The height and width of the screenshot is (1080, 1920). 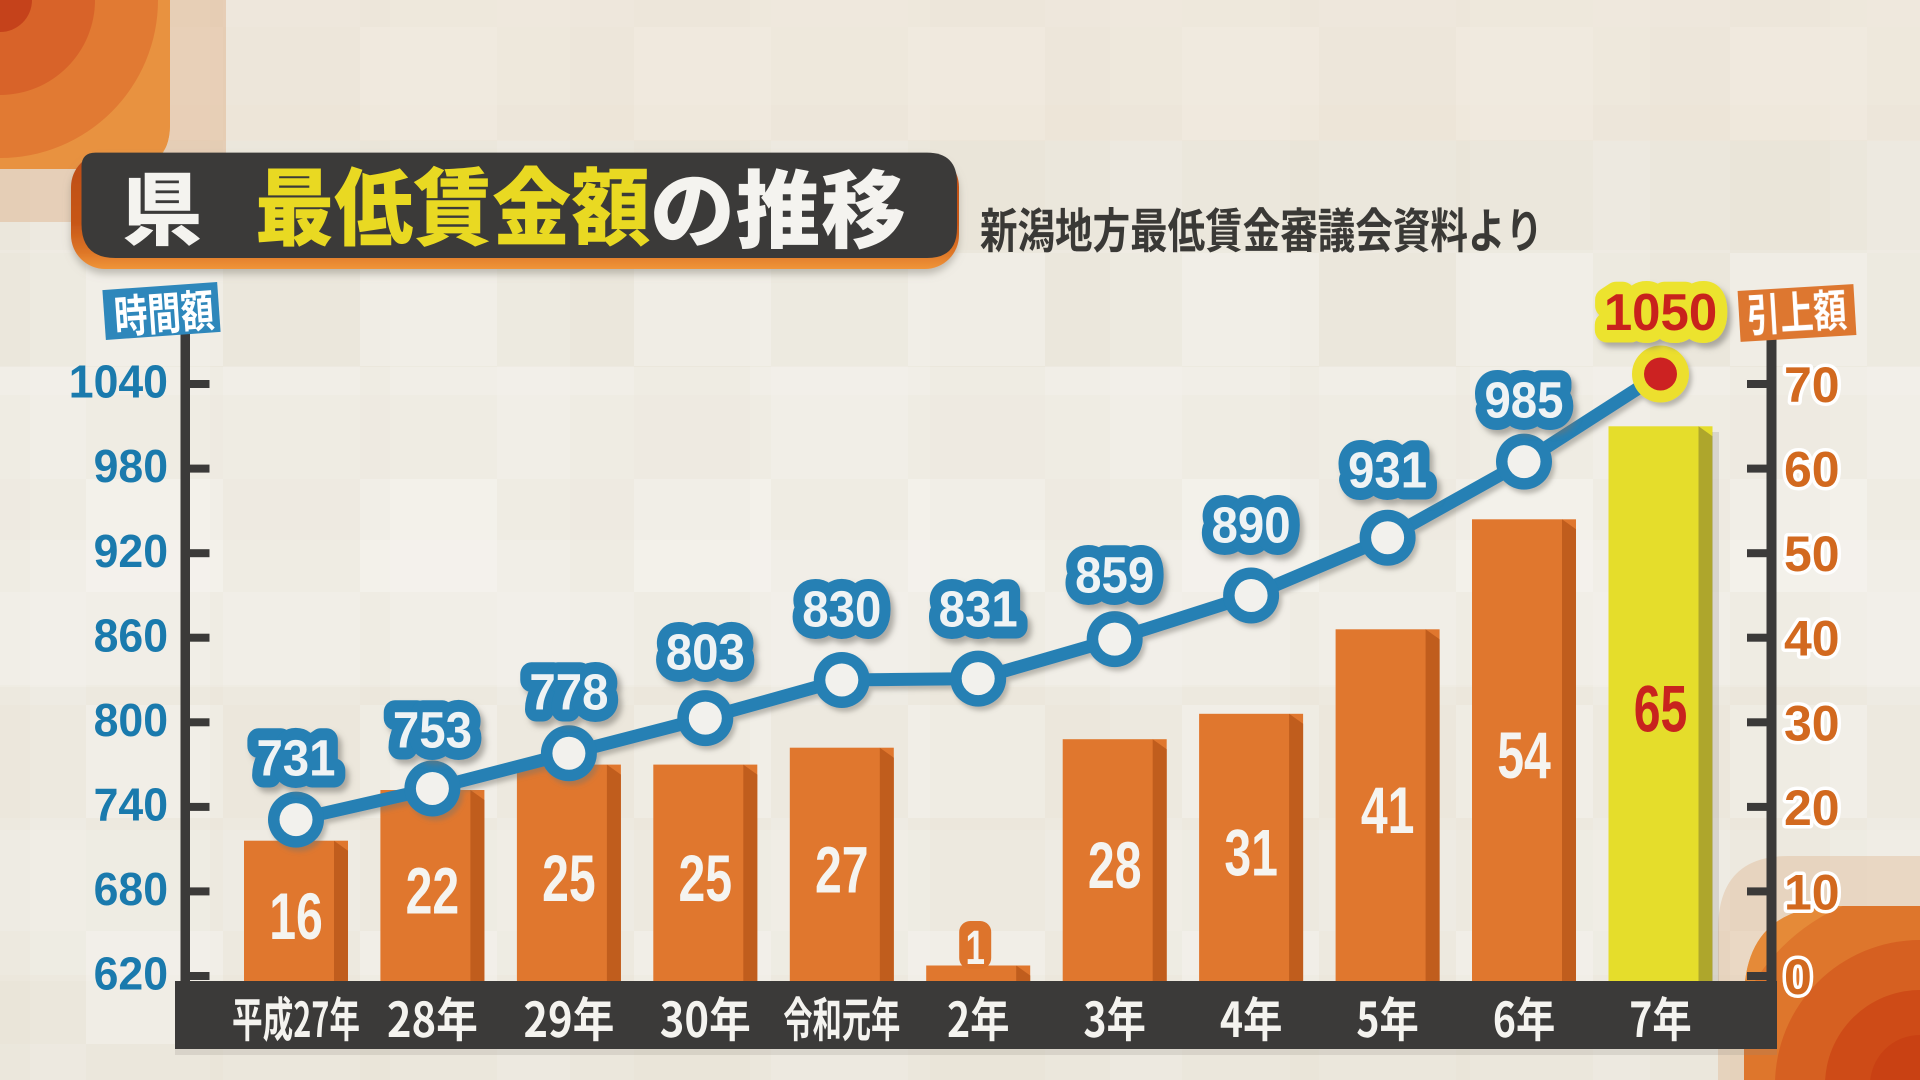 What do you see at coordinates (131, 889) in the screenshot?
I see `svg-text: 680` at bounding box center [131, 889].